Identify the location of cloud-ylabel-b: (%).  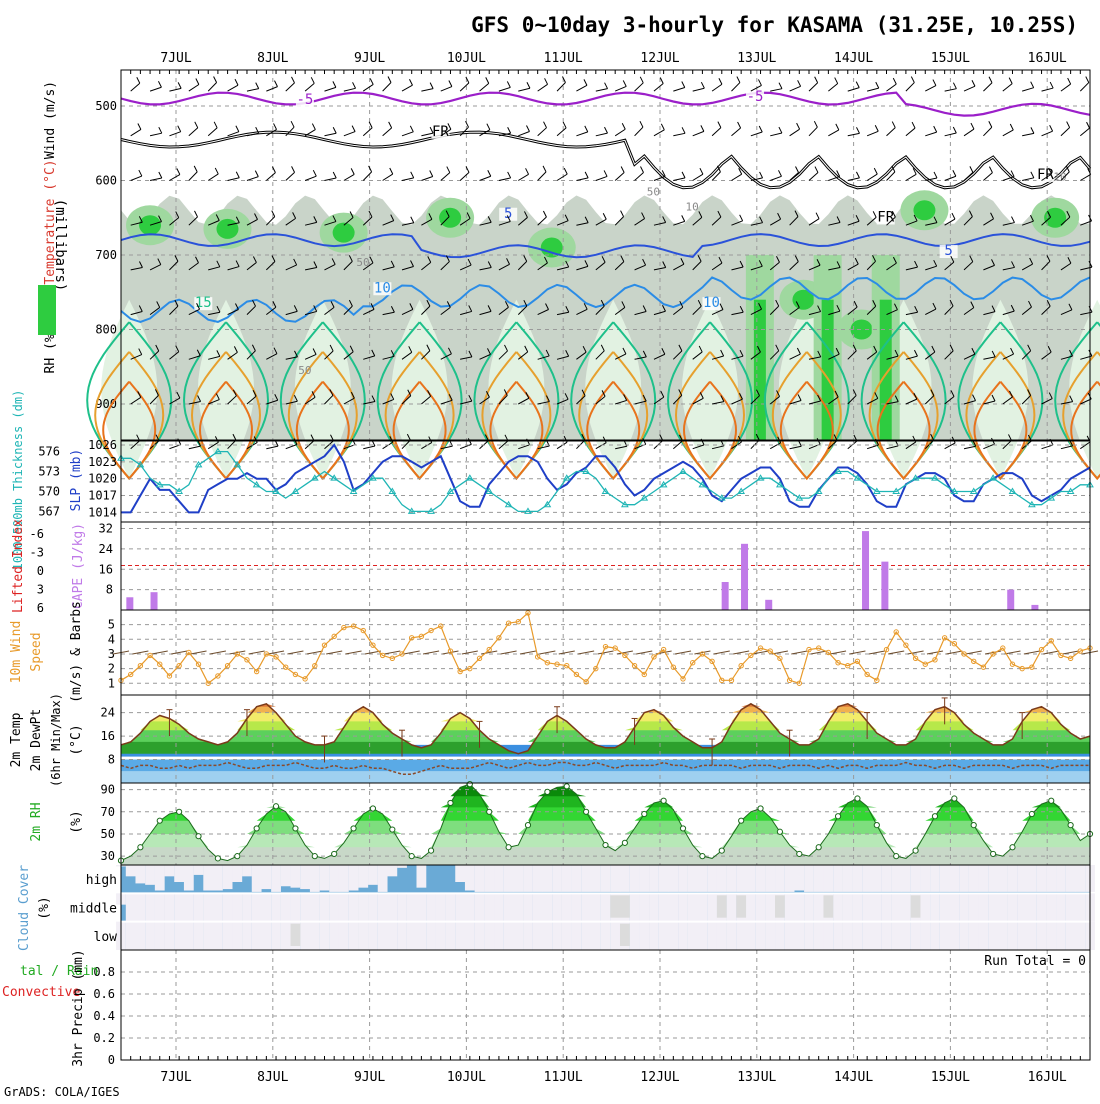
(44, 907).